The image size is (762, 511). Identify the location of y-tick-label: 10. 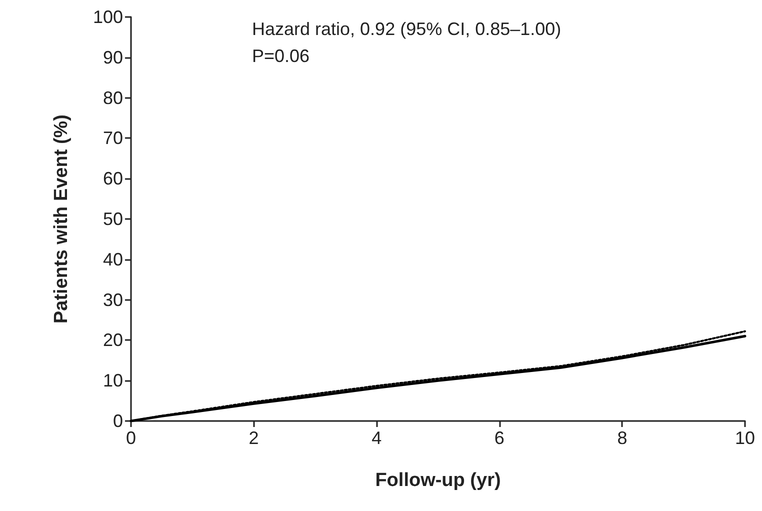
(112, 380).